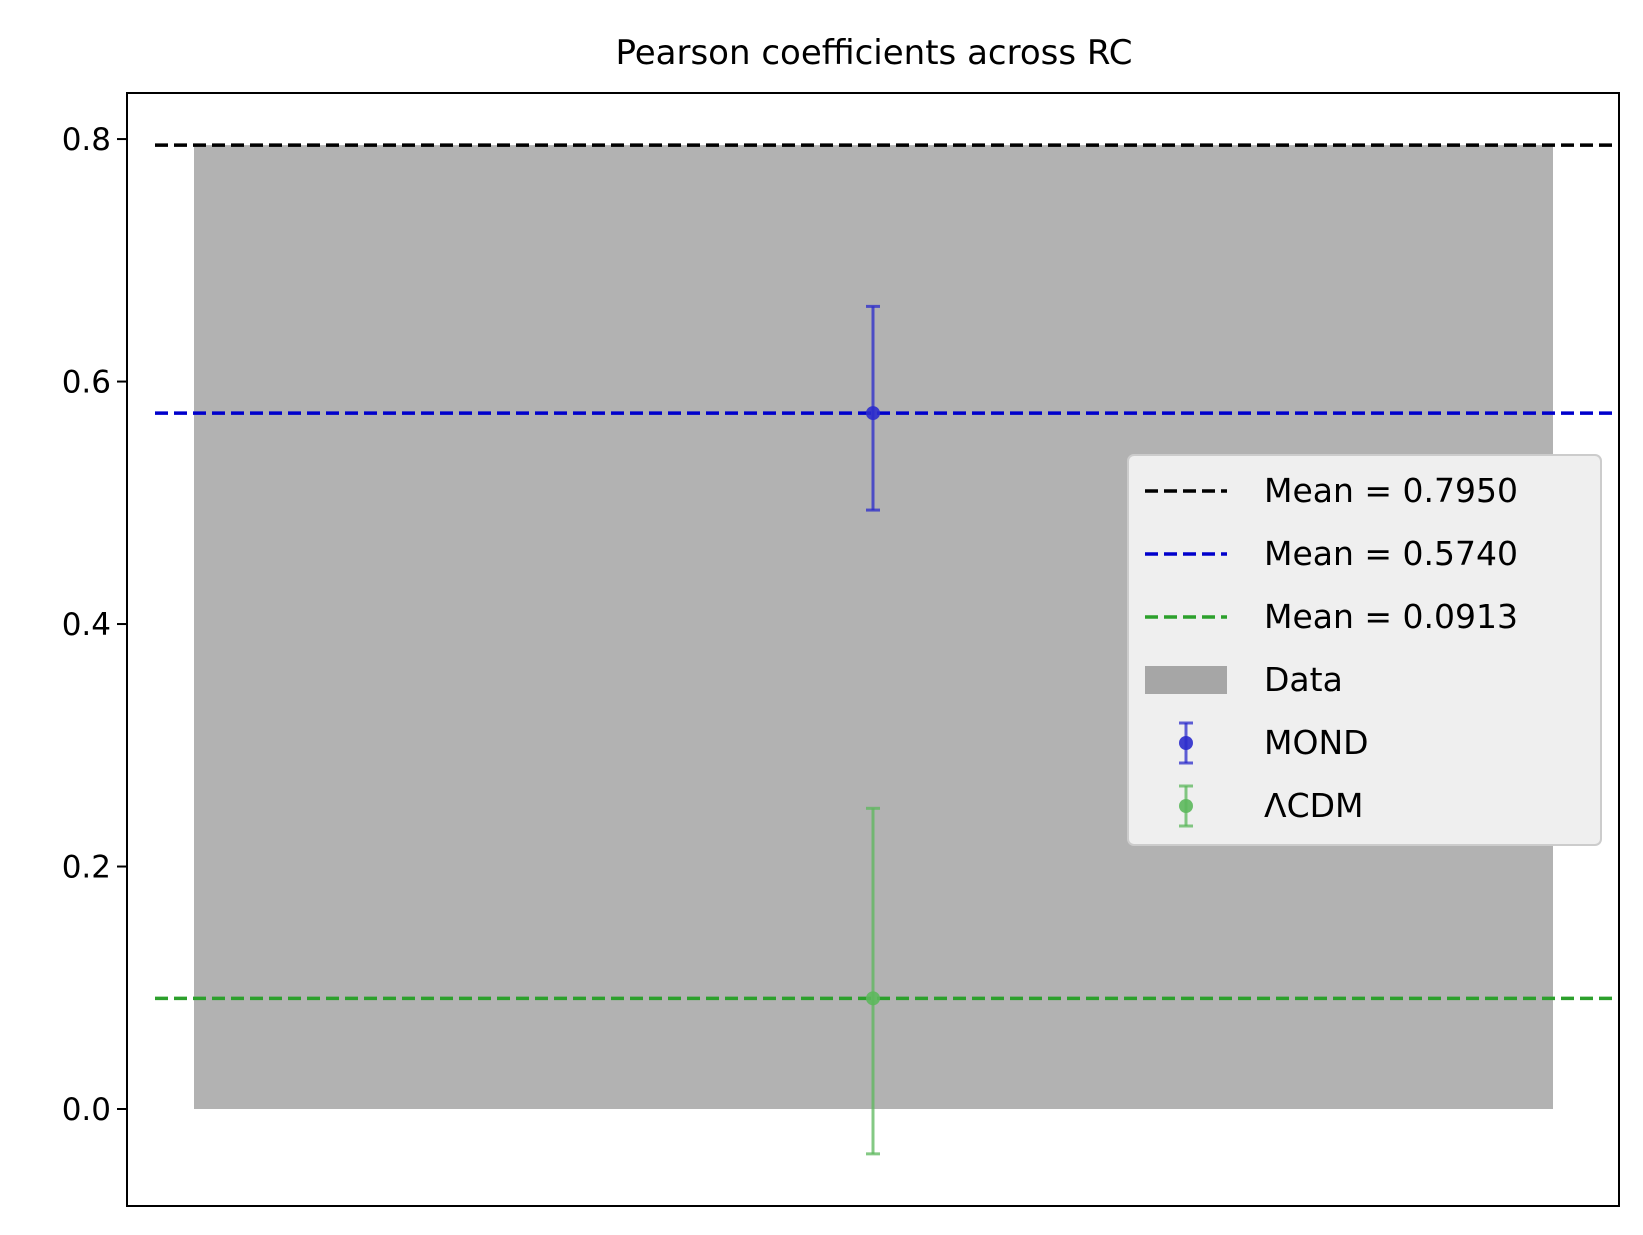  I want to click on legend-box, so click(1364, 650).